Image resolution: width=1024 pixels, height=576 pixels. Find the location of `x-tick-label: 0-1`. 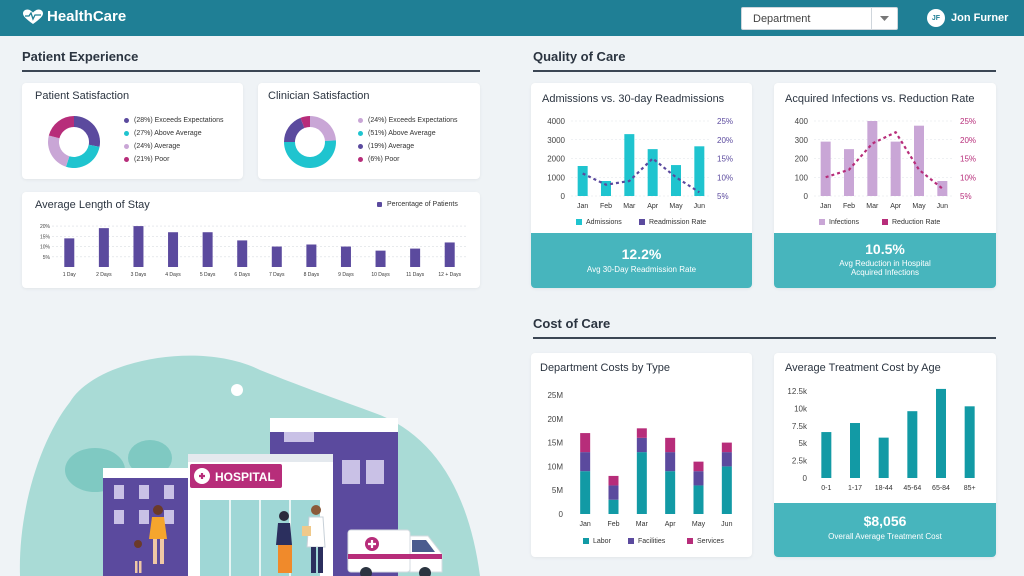

x-tick-label: 0-1 is located at coordinates (826, 488).